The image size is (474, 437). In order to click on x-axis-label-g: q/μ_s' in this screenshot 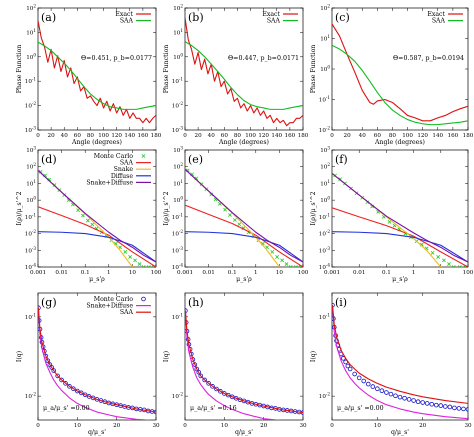, I will do `click(97, 432)`.